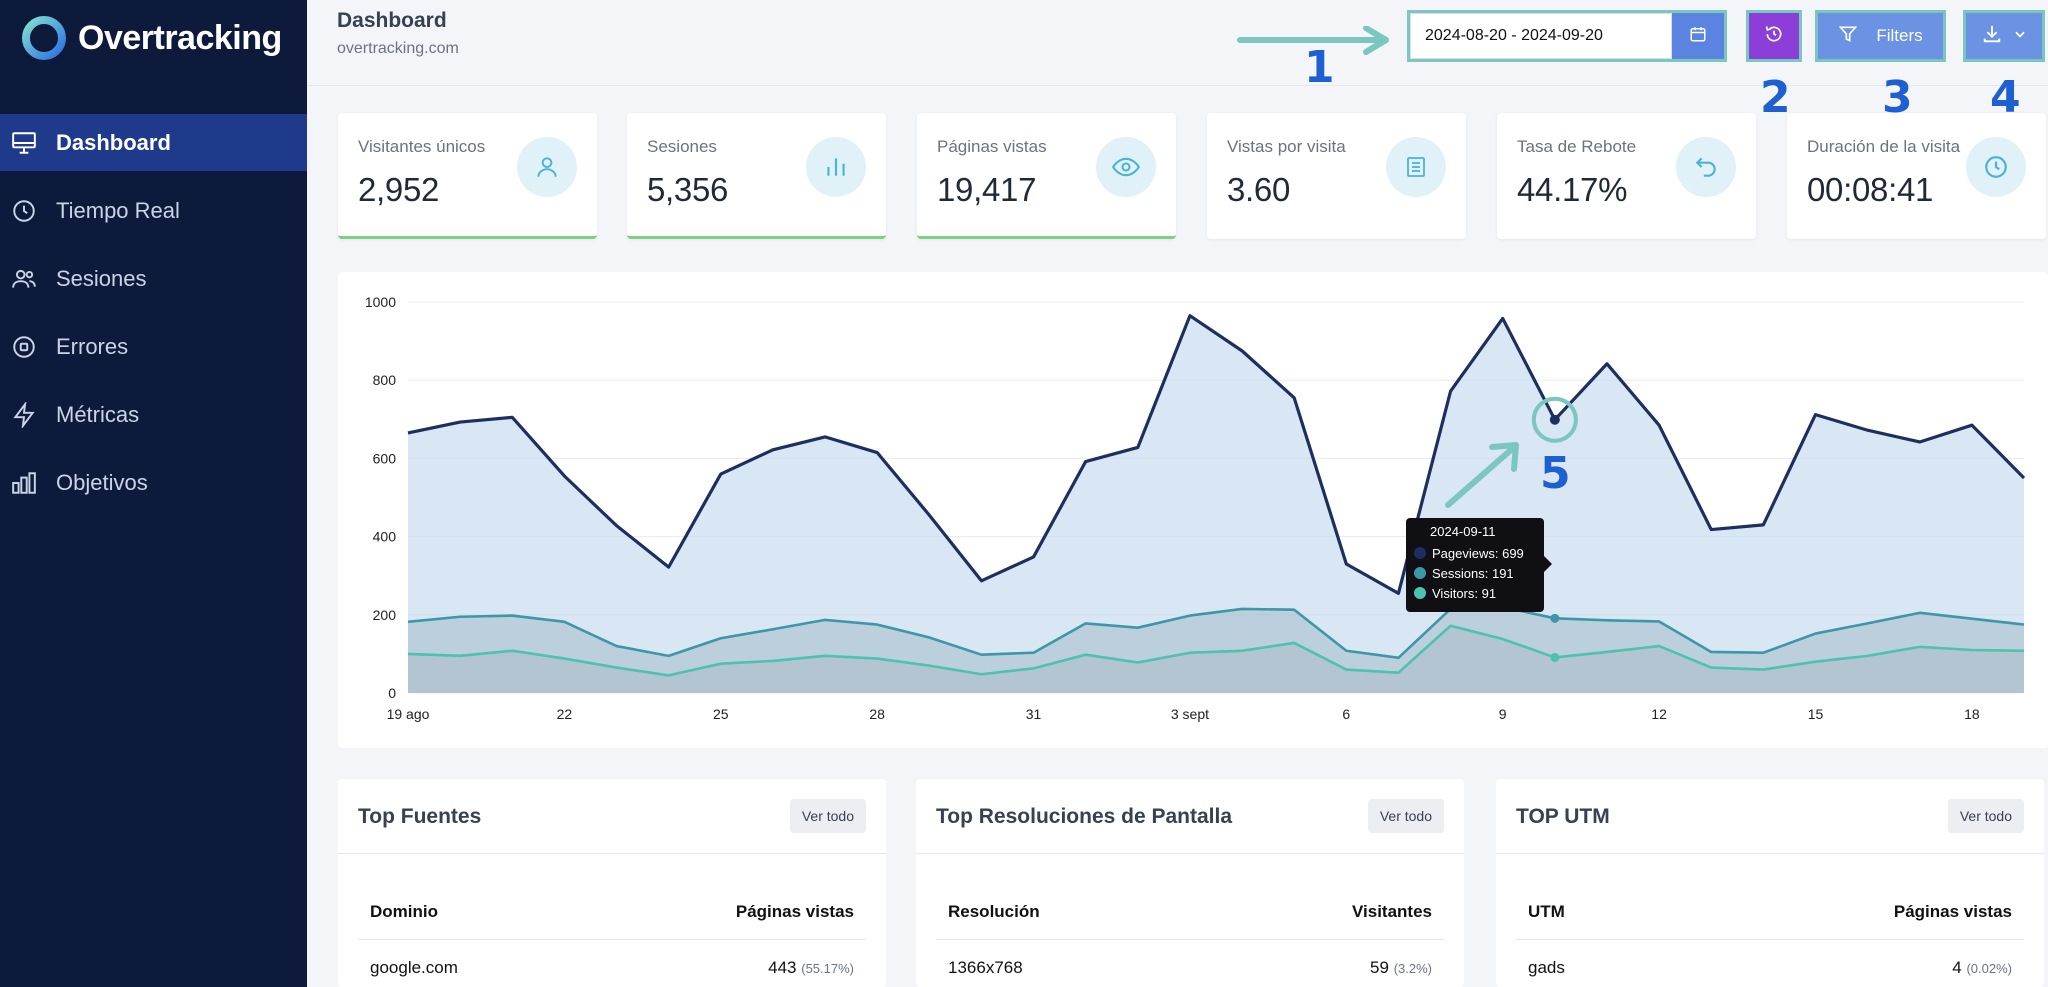 This screenshot has width=2048, height=987. I want to click on x-tick-label: 3 sept, so click(1190, 714).